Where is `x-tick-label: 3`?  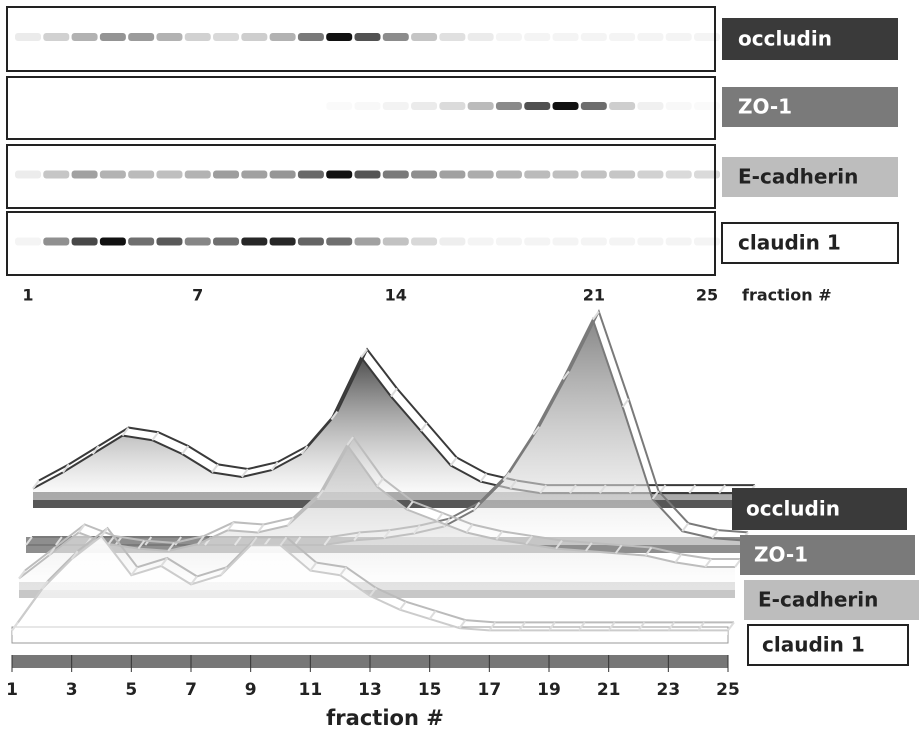 x-tick-label: 3 is located at coordinates (72, 690).